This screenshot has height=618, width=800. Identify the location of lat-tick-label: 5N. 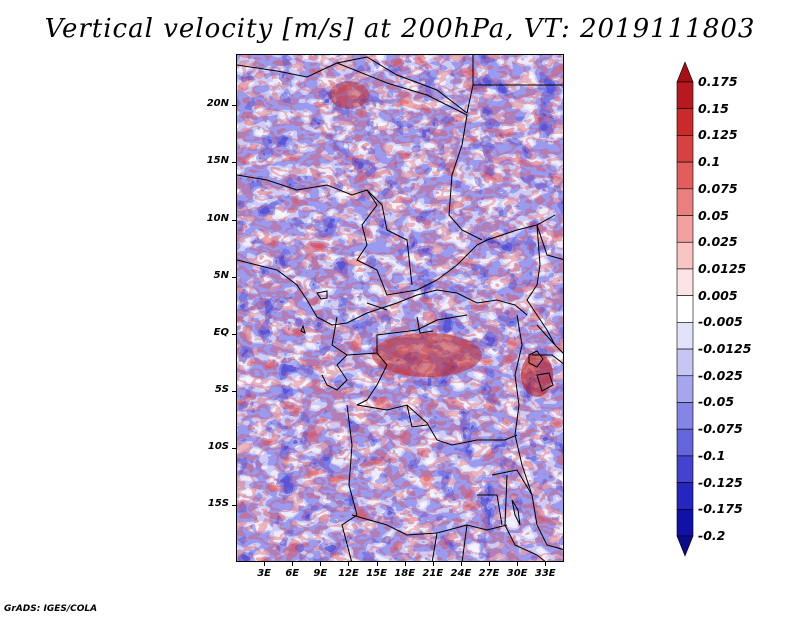
(221, 275).